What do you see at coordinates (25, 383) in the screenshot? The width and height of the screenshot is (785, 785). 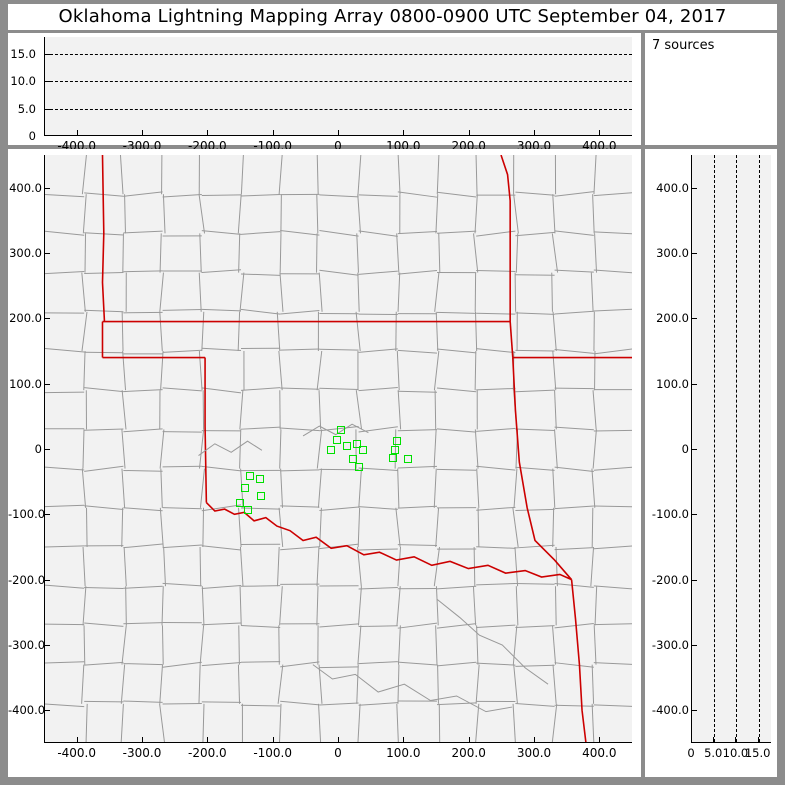 I see `y-tick-label-map: 100.0` at bounding box center [25, 383].